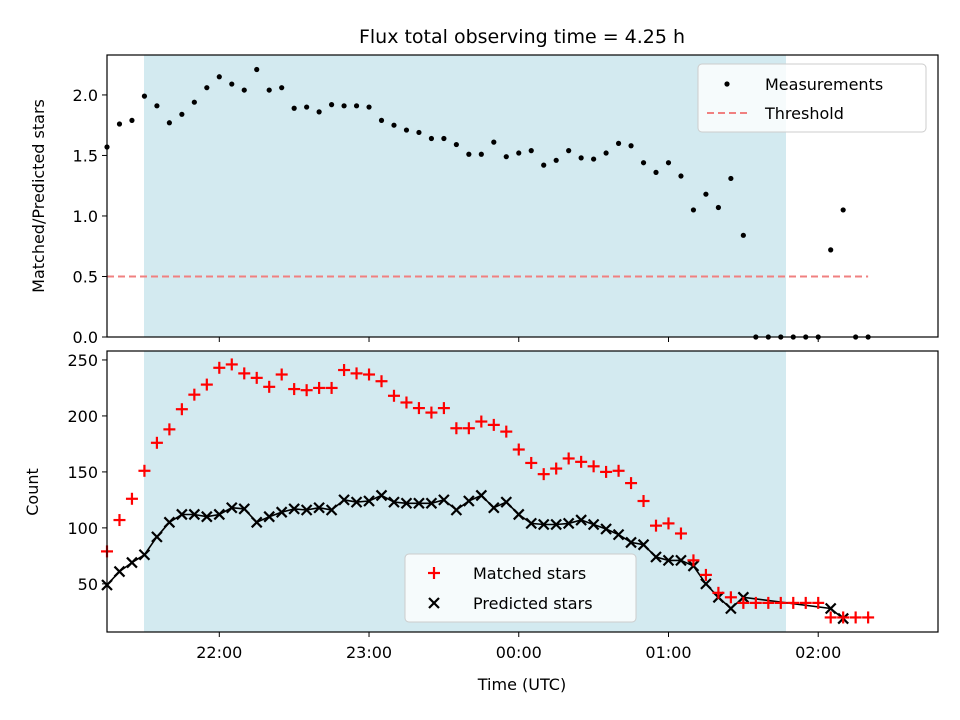  I want to click on top-legend-box, so click(812, 98).